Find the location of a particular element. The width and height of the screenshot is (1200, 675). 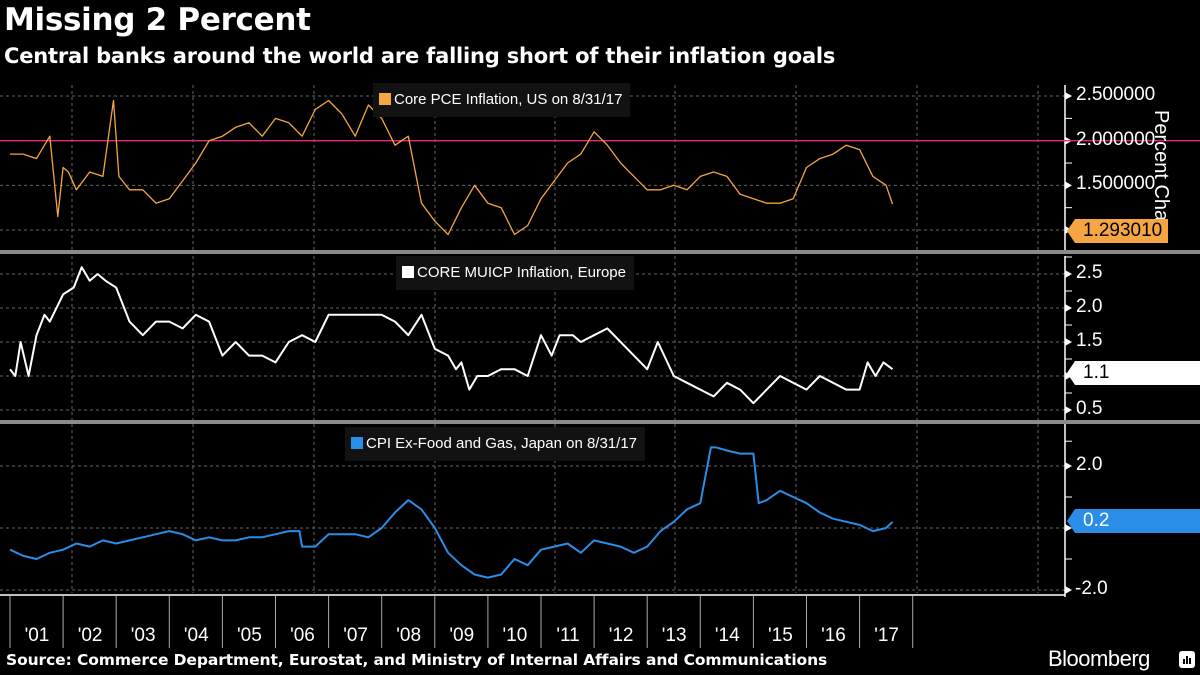

x-tick-label: '14 is located at coordinates (727, 635).